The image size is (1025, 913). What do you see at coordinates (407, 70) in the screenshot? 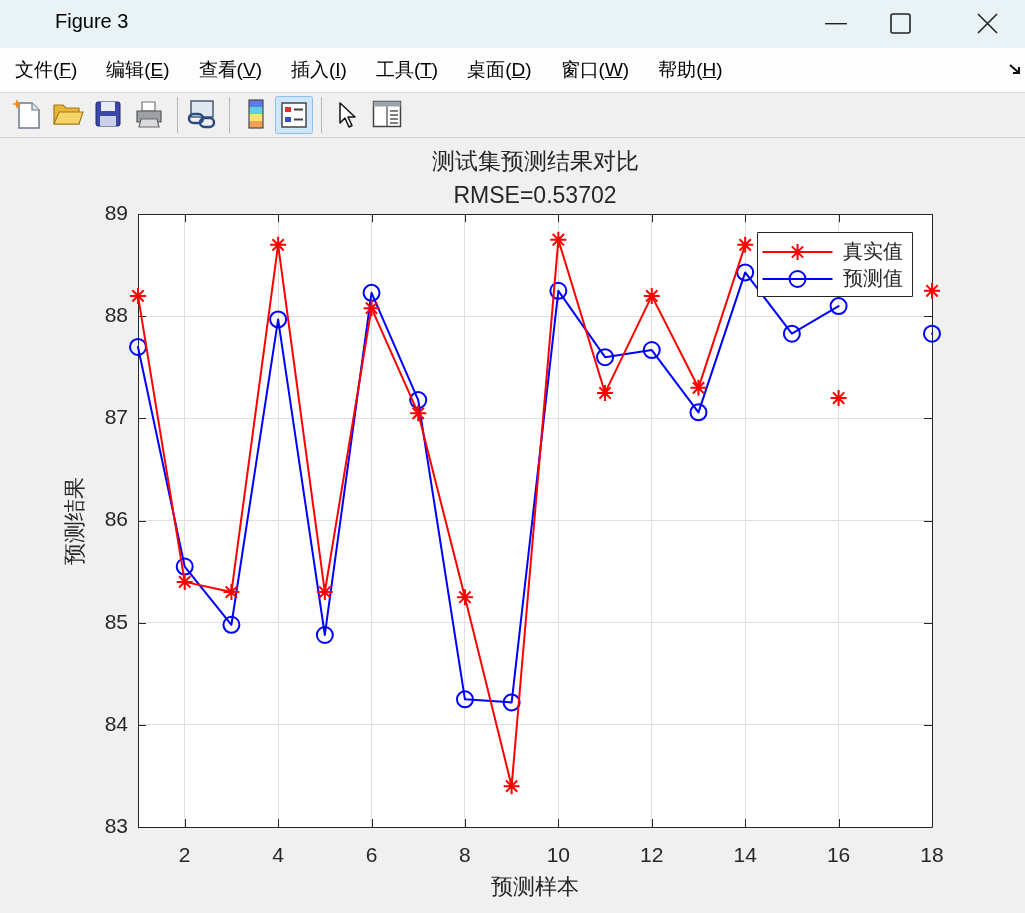
I see `text: 工具(T)` at bounding box center [407, 70].